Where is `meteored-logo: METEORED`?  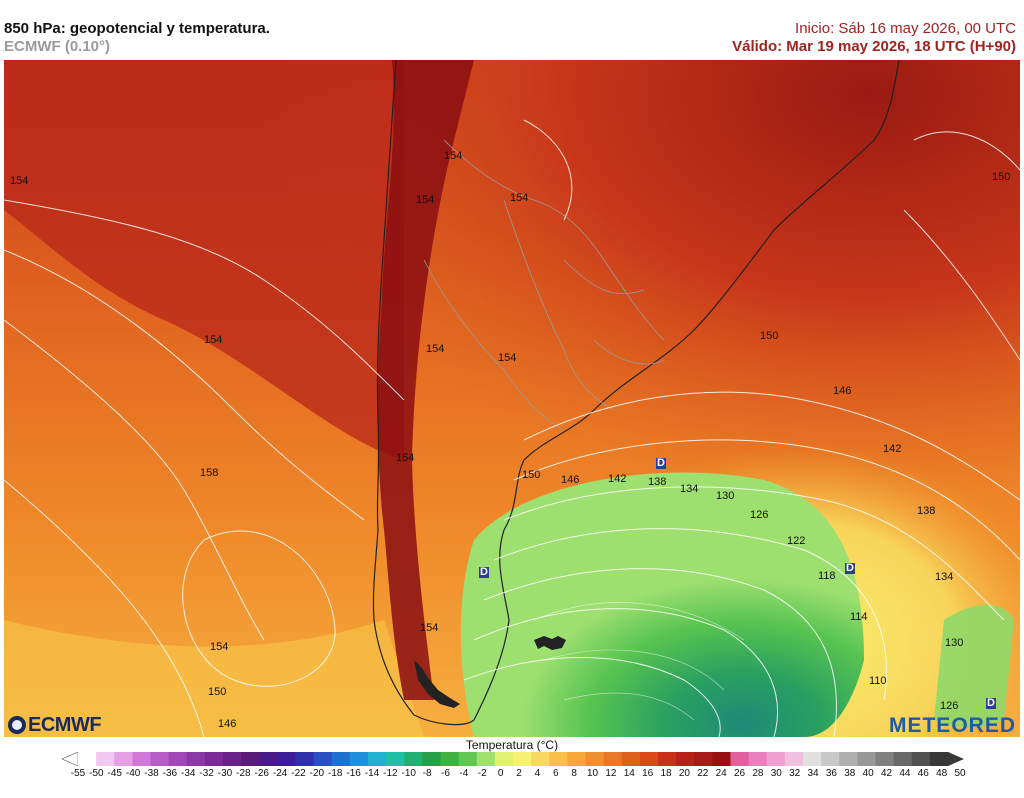
meteored-logo: METEORED is located at coordinates (952, 725).